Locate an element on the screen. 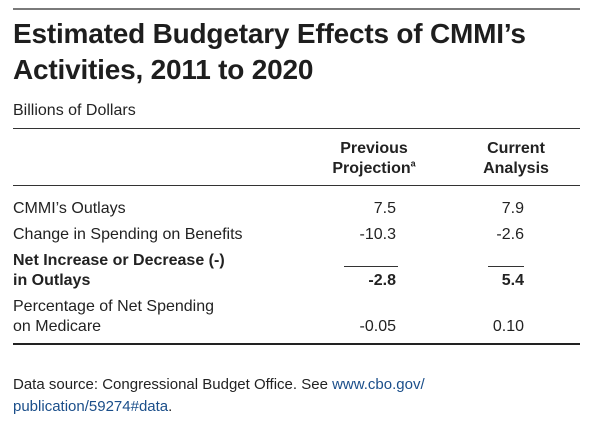  column-header-current-line-1: Current is located at coordinates (516, 148).